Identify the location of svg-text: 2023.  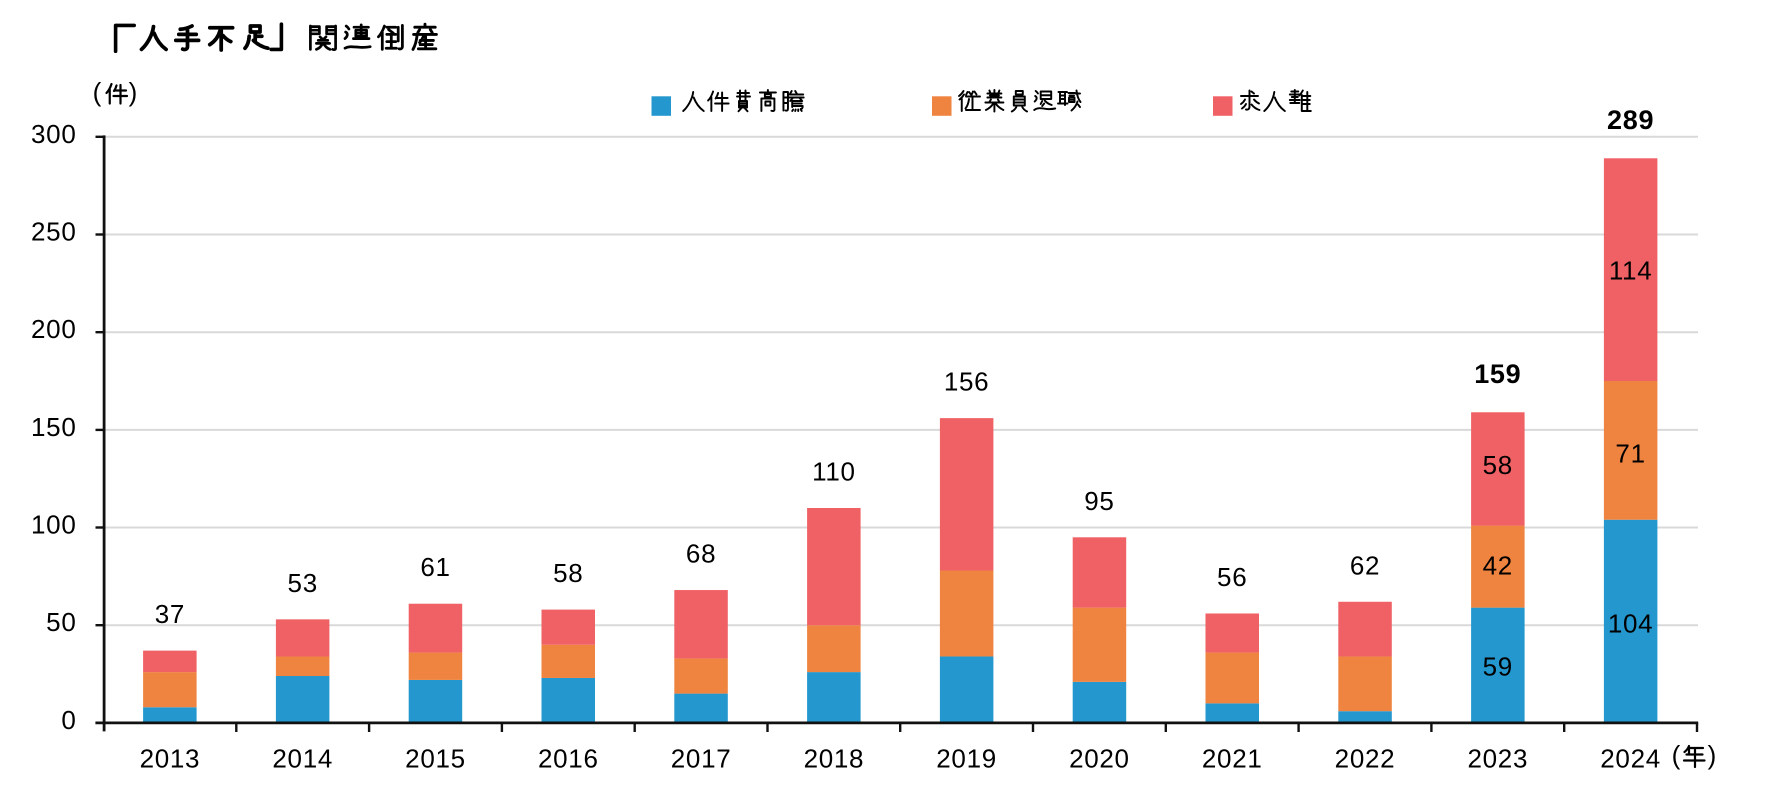
(1497, 759).